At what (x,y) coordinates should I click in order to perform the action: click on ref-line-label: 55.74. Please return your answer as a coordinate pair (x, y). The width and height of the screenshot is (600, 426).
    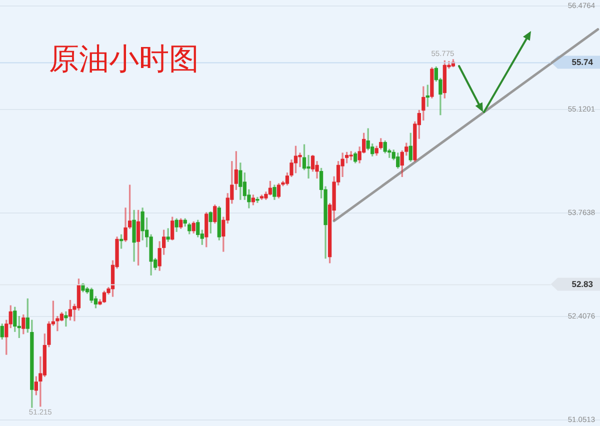
    Looking at the image, I should click on (583, 62).